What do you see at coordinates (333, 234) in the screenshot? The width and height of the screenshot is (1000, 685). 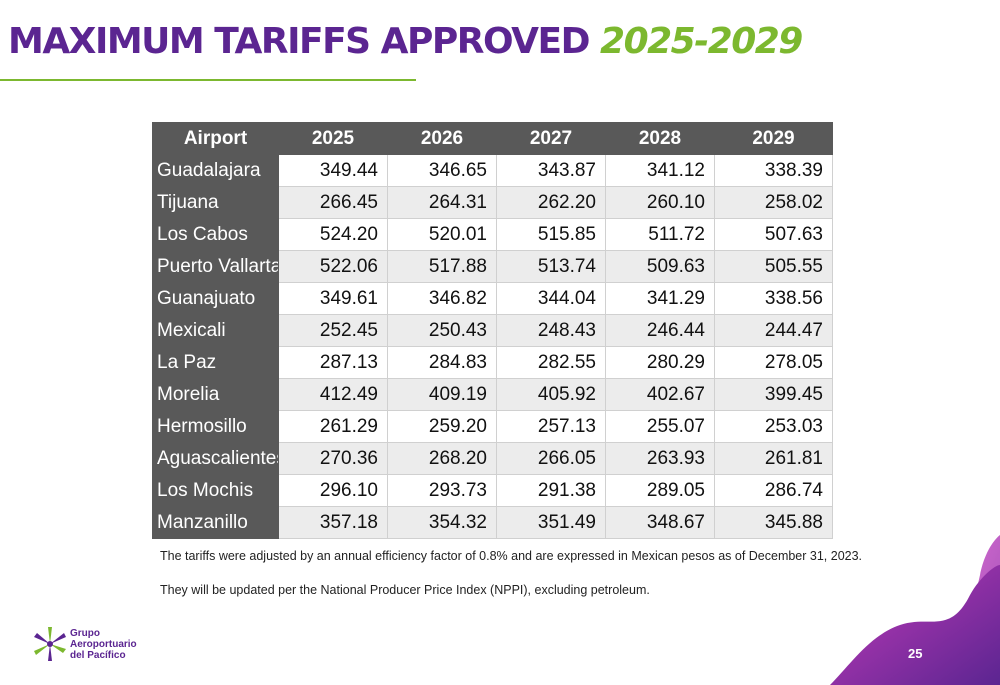 I see `tariff-value: 524.20` at bounding box center [333, 234].